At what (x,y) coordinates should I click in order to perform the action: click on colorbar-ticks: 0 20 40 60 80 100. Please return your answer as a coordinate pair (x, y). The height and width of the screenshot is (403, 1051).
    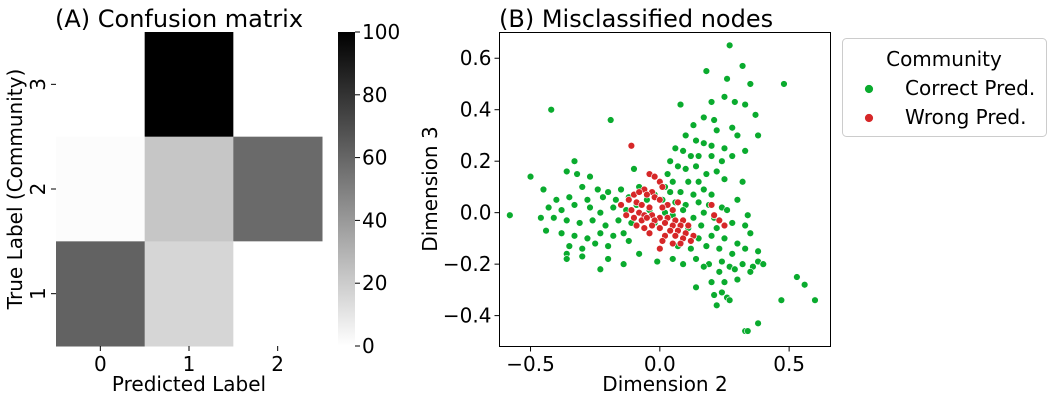
    Looking at the image, I should click on (377, 189).